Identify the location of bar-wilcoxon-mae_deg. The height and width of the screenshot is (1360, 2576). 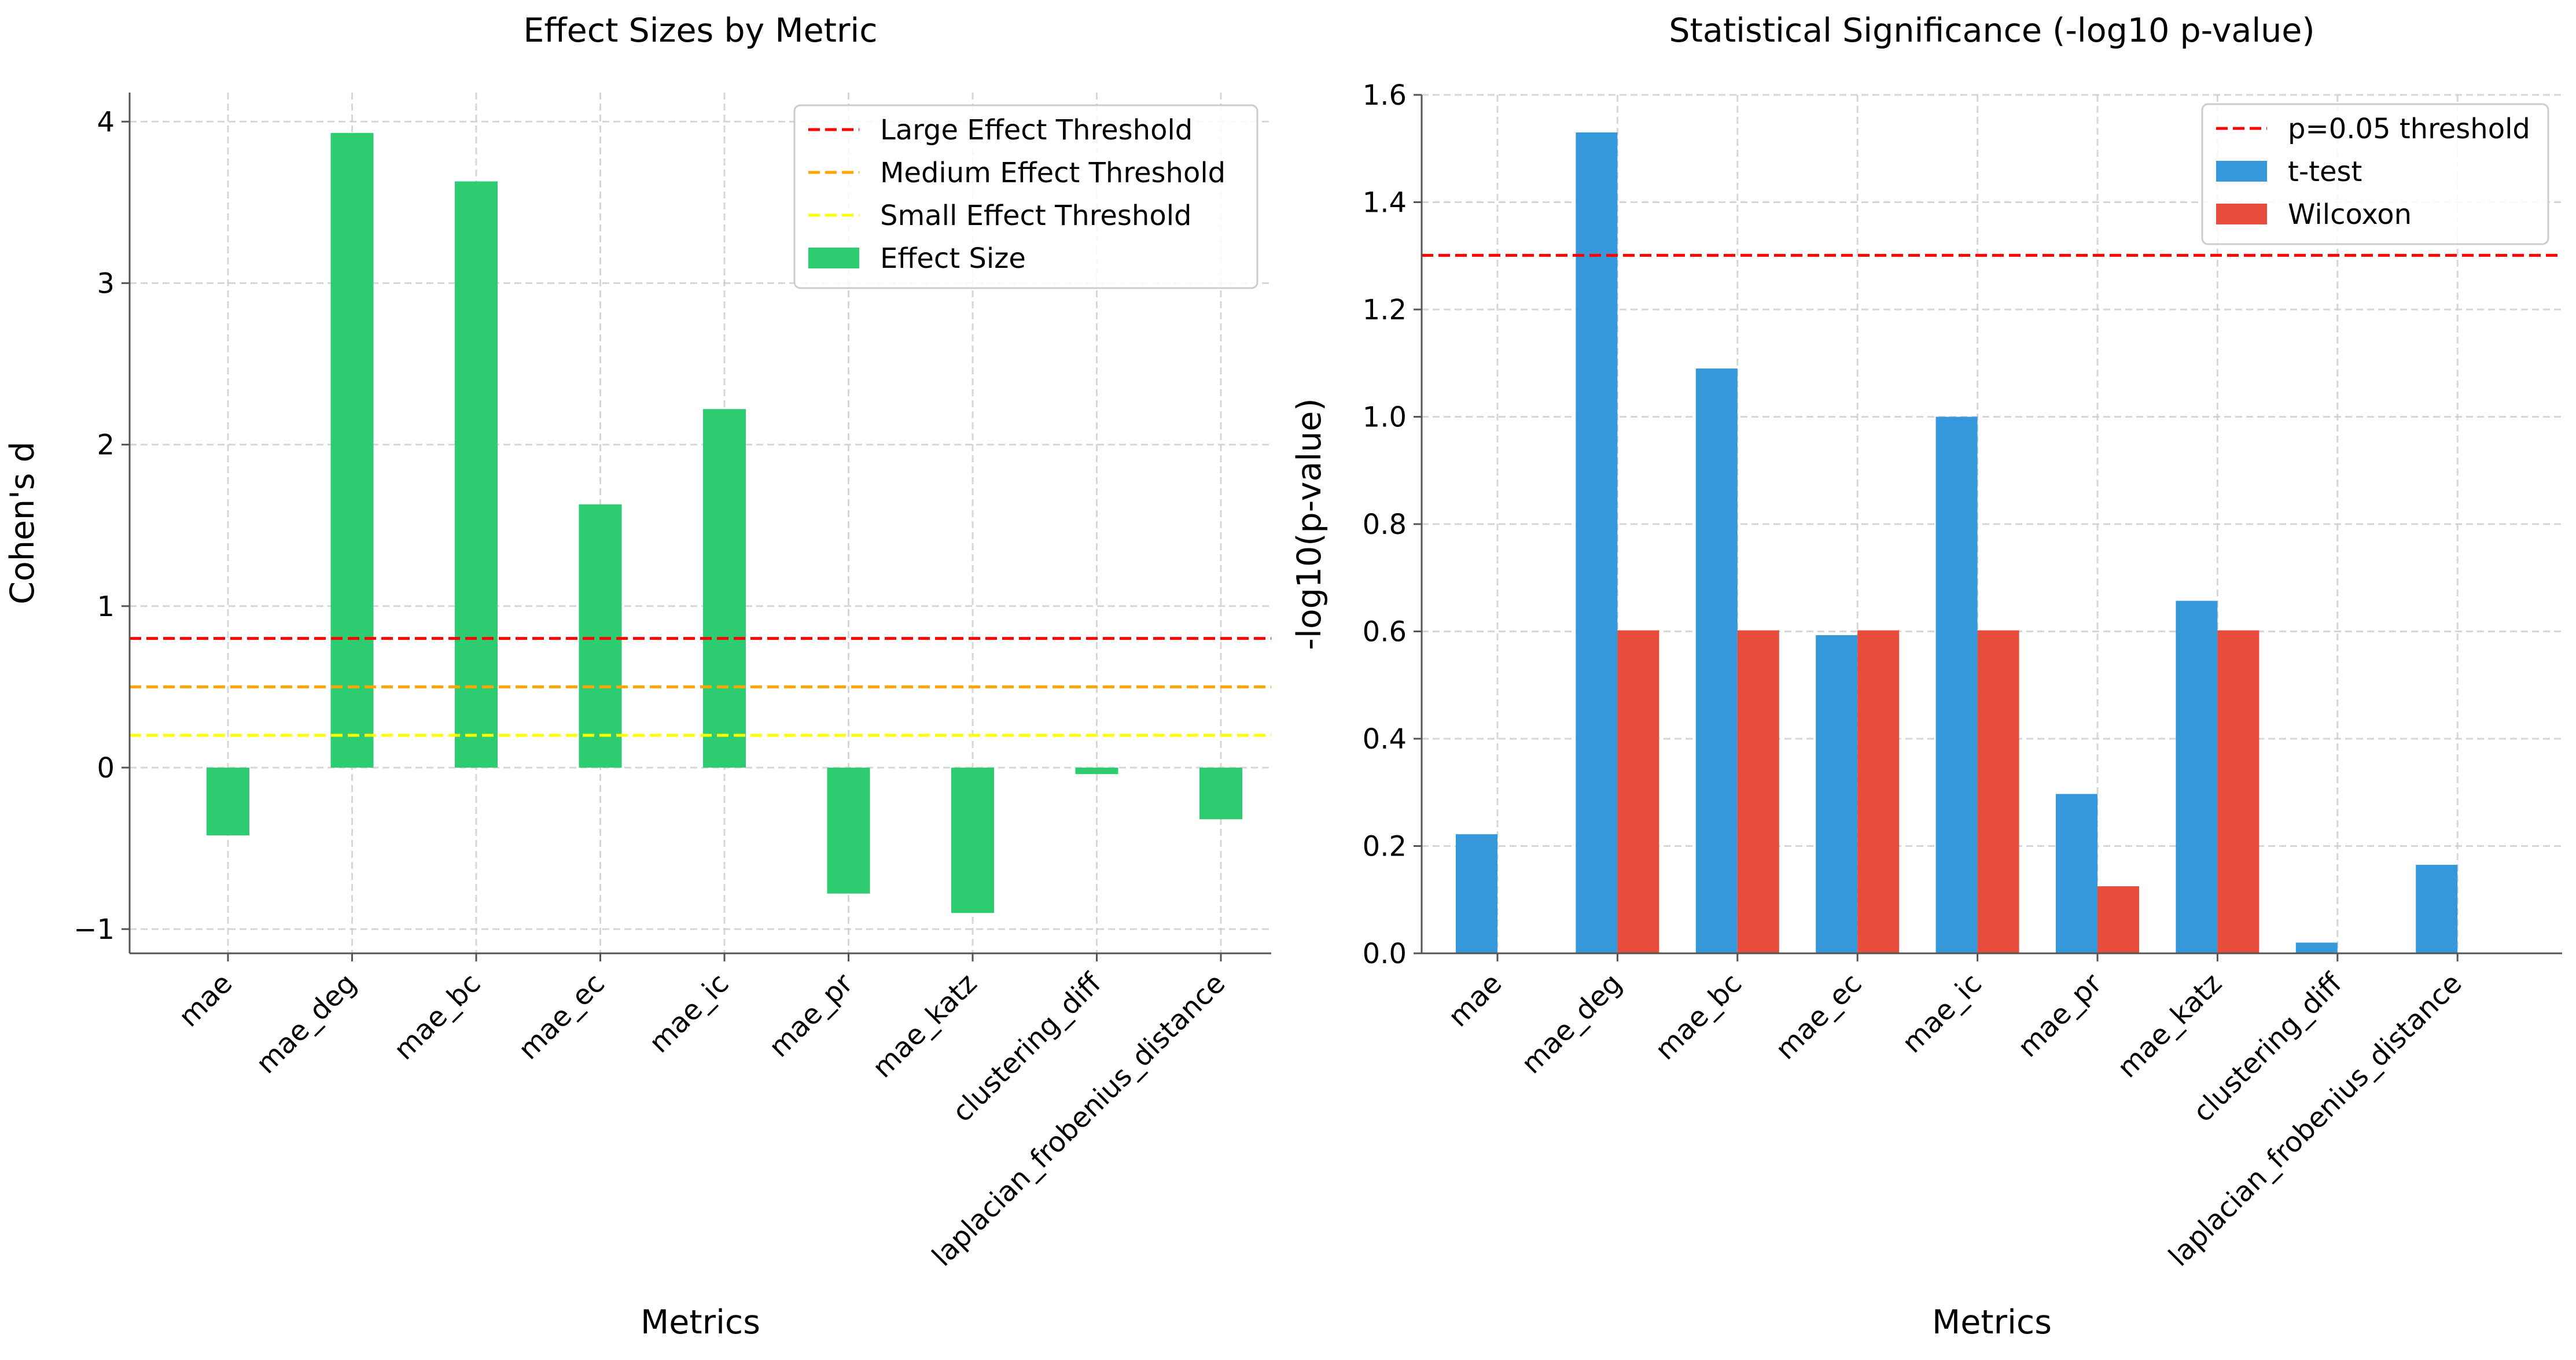
(1638, 792).